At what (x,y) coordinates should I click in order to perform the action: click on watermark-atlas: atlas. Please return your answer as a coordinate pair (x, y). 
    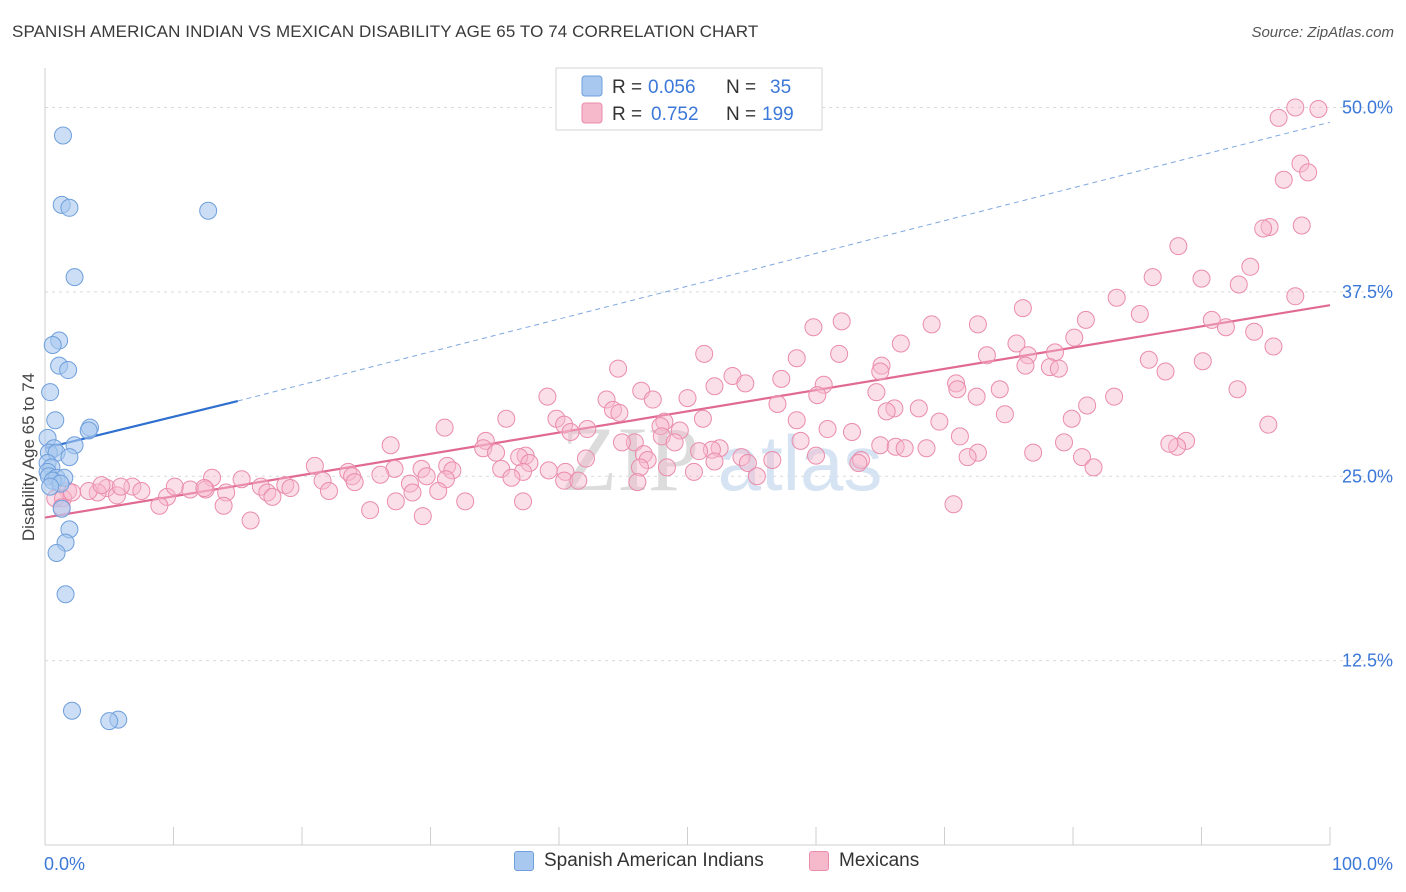
    Looking at the image, I should click on (800, 463).